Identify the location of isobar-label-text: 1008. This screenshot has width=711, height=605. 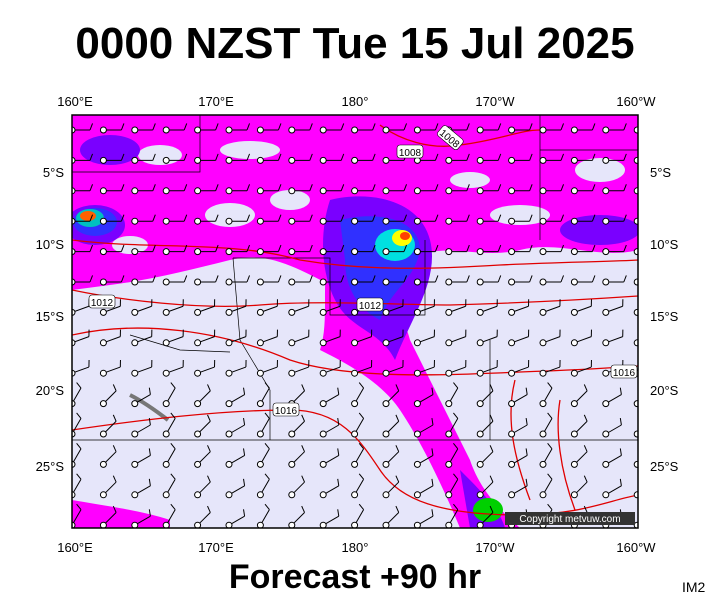
(410, 153).